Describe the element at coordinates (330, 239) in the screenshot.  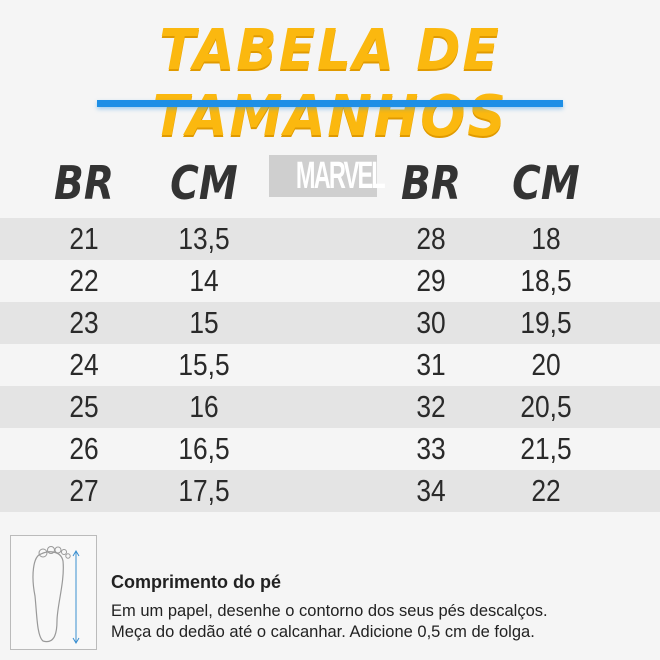
I see `table-row: 21 13,5 28 18` at that location.